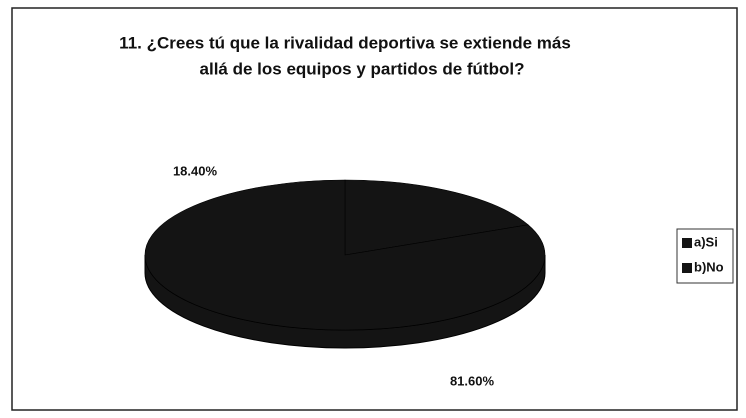  Describe the element at coordinates (709, 266) in the screenshot. I see `legend-label: b)No` at that location.